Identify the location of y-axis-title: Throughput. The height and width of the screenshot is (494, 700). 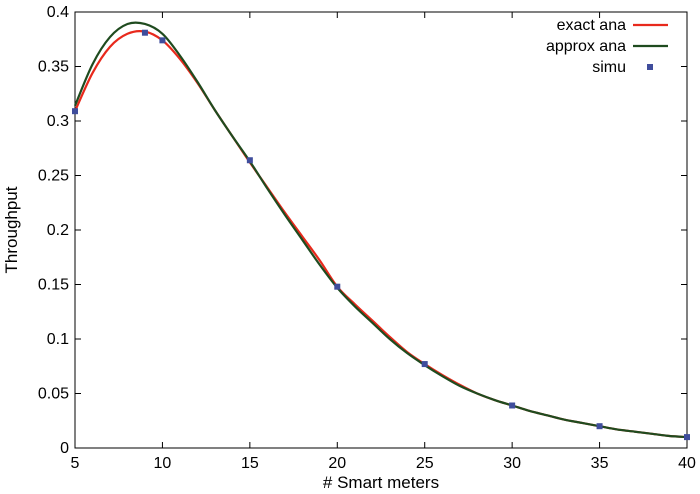
(11, 229).